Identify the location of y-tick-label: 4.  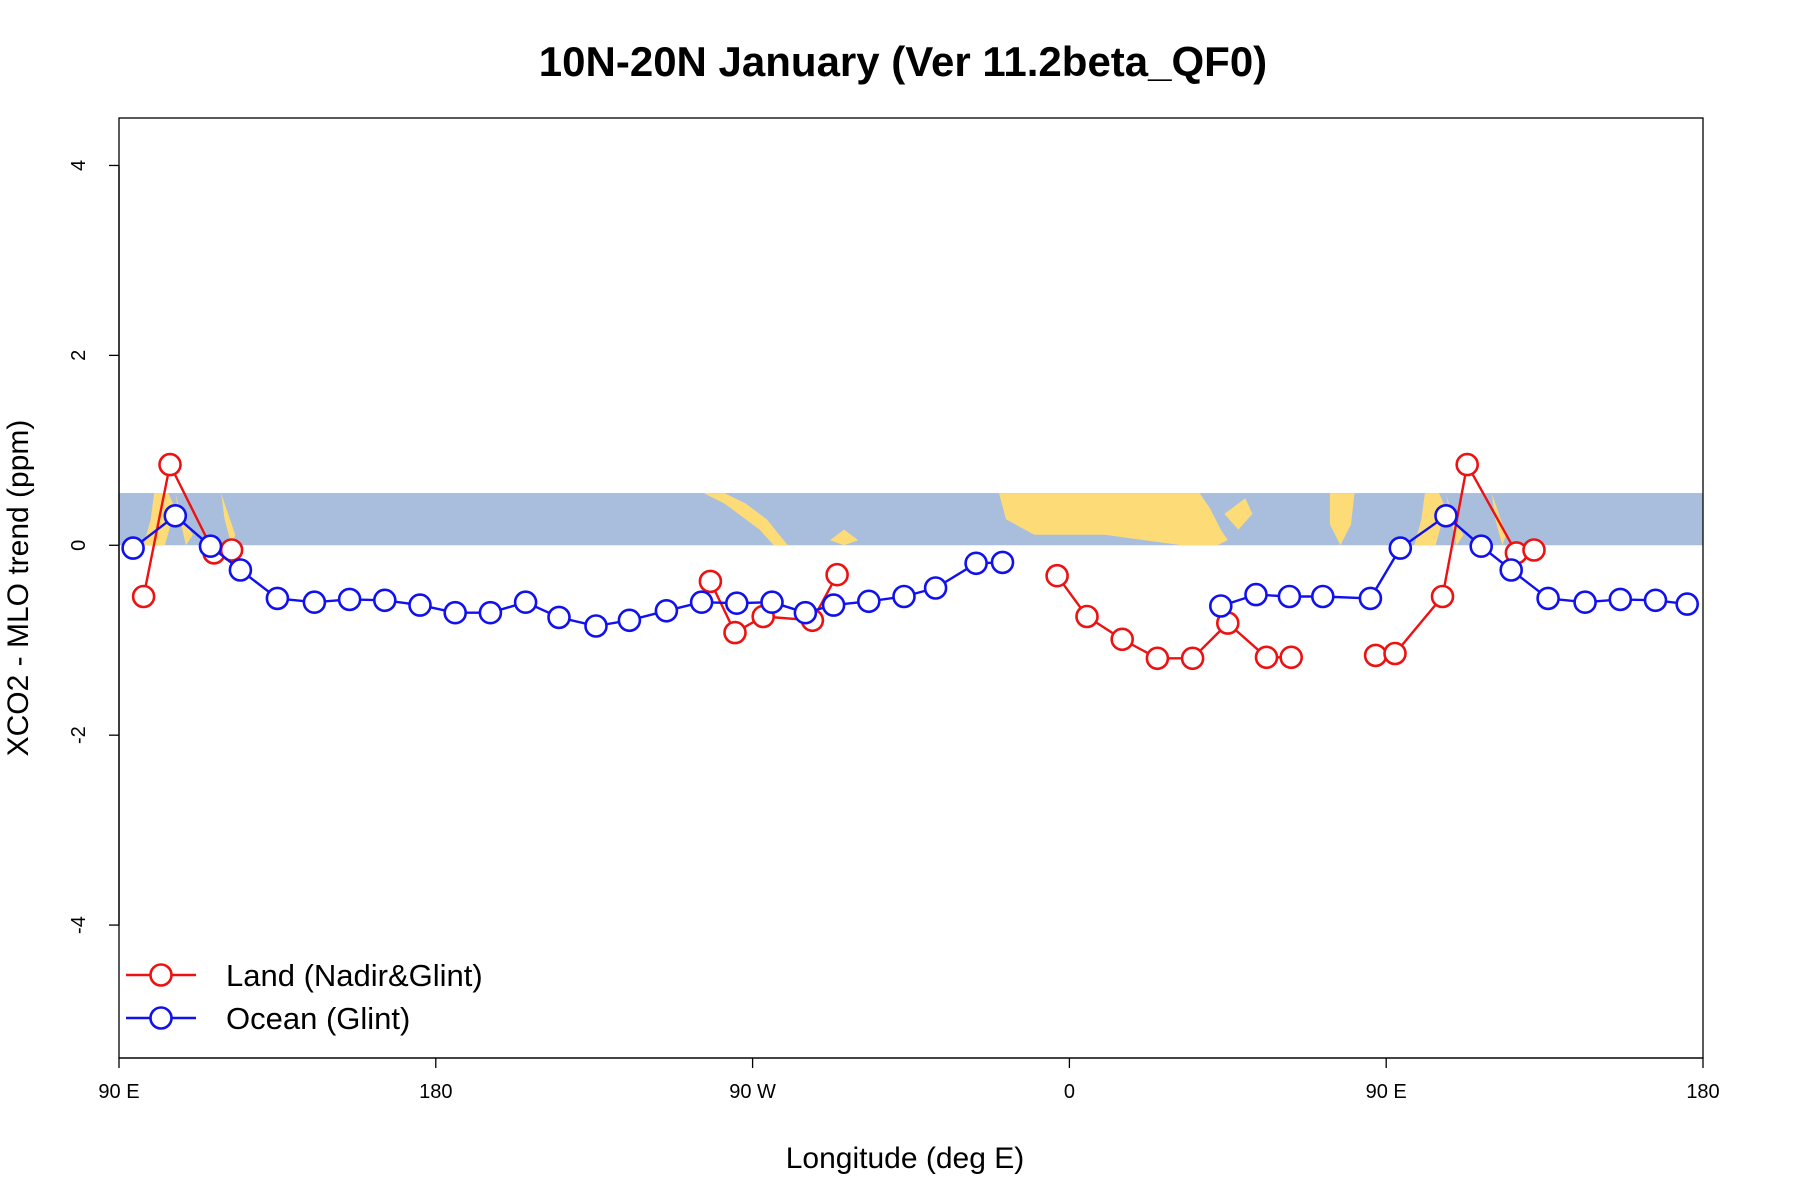
(79, 165).